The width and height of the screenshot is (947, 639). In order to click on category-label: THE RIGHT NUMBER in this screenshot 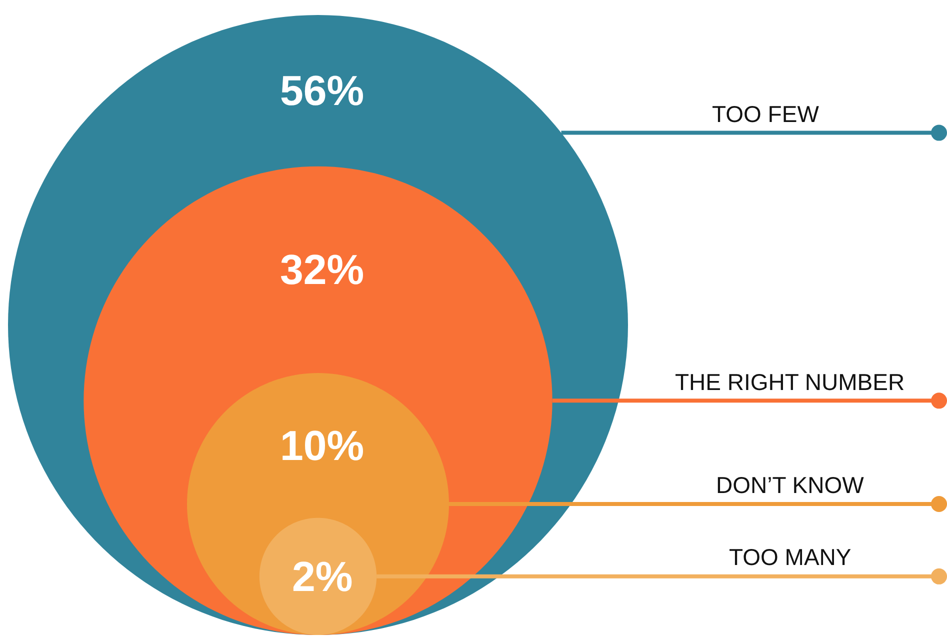, I will do `click(790, 382)`.